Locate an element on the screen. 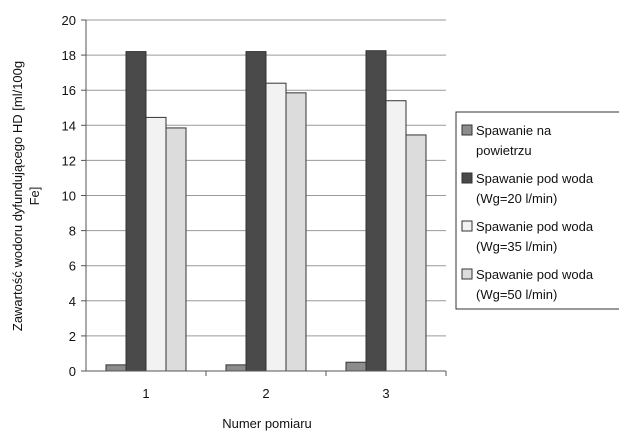 The height and width of the screenshot is (435, 619). x-tick-label: 2 is located at coordinates (265, 393).